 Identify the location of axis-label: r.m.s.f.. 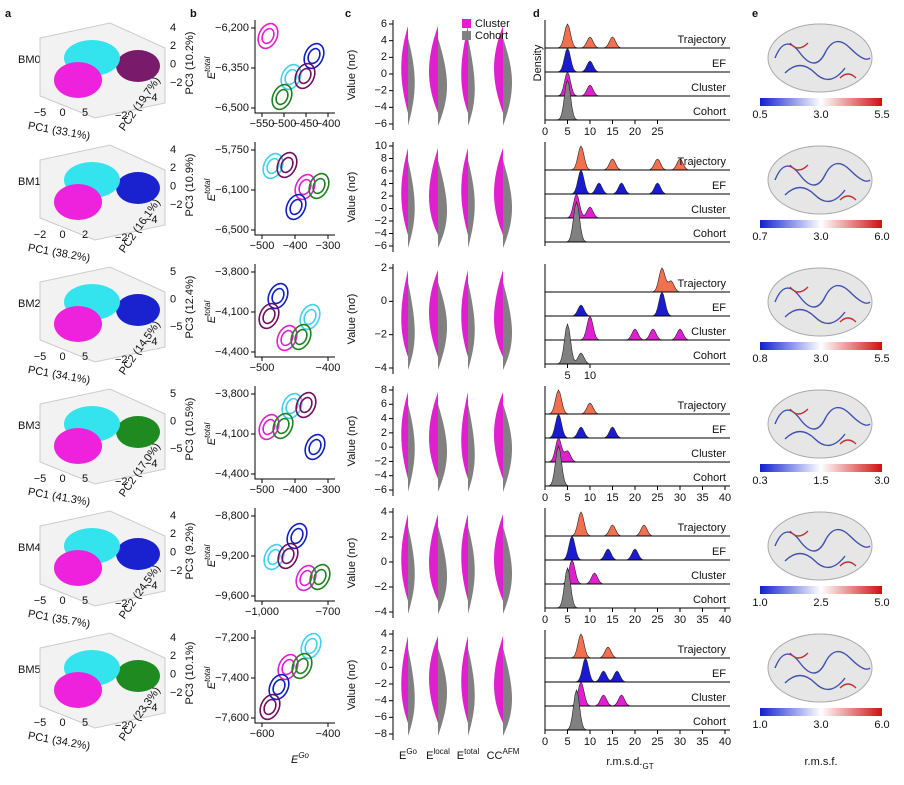
(821, 762).